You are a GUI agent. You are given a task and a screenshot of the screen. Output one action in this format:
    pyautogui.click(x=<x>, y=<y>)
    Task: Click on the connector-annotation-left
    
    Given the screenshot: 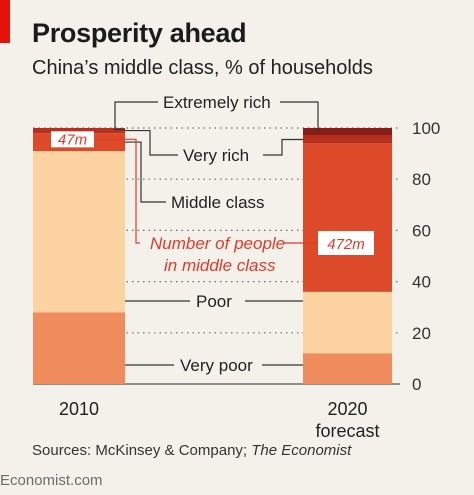 What is the action you would take?
    pyautogui.click(x=117, y=191)
    